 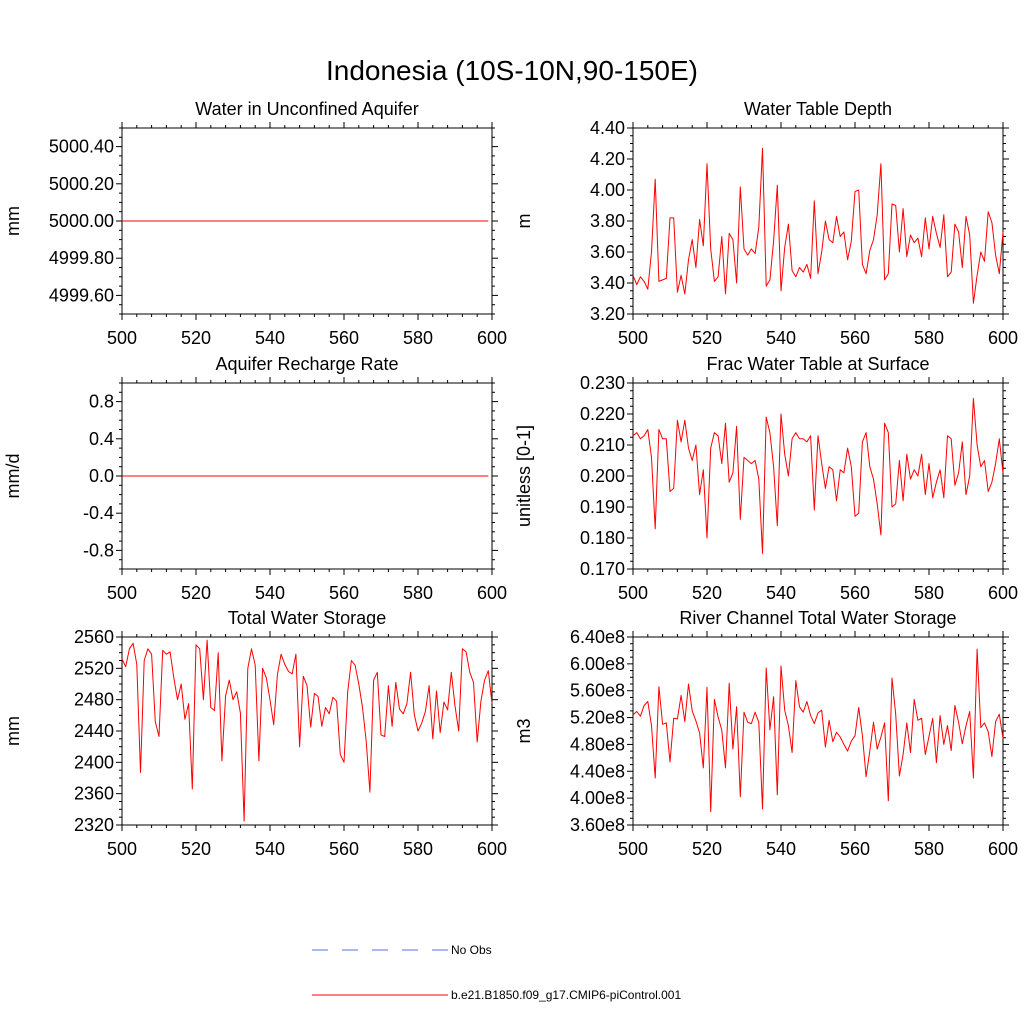 I want to click on x-tick-label-aquifer-recharge-rate: 600, so click(x=492, y=593).